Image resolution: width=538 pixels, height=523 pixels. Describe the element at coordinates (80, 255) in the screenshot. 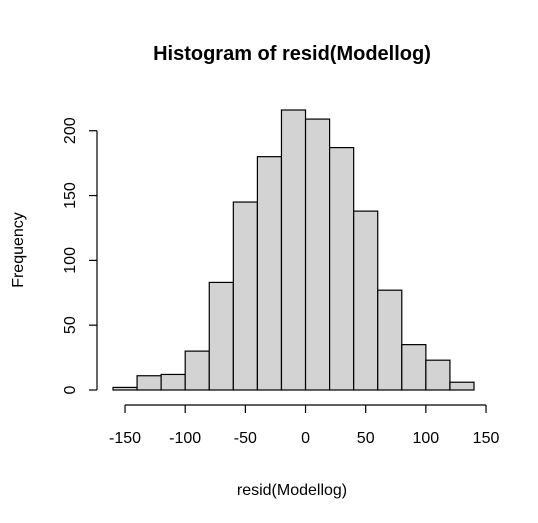

I see `y-axis: 0 50 100 150 200` at that location.